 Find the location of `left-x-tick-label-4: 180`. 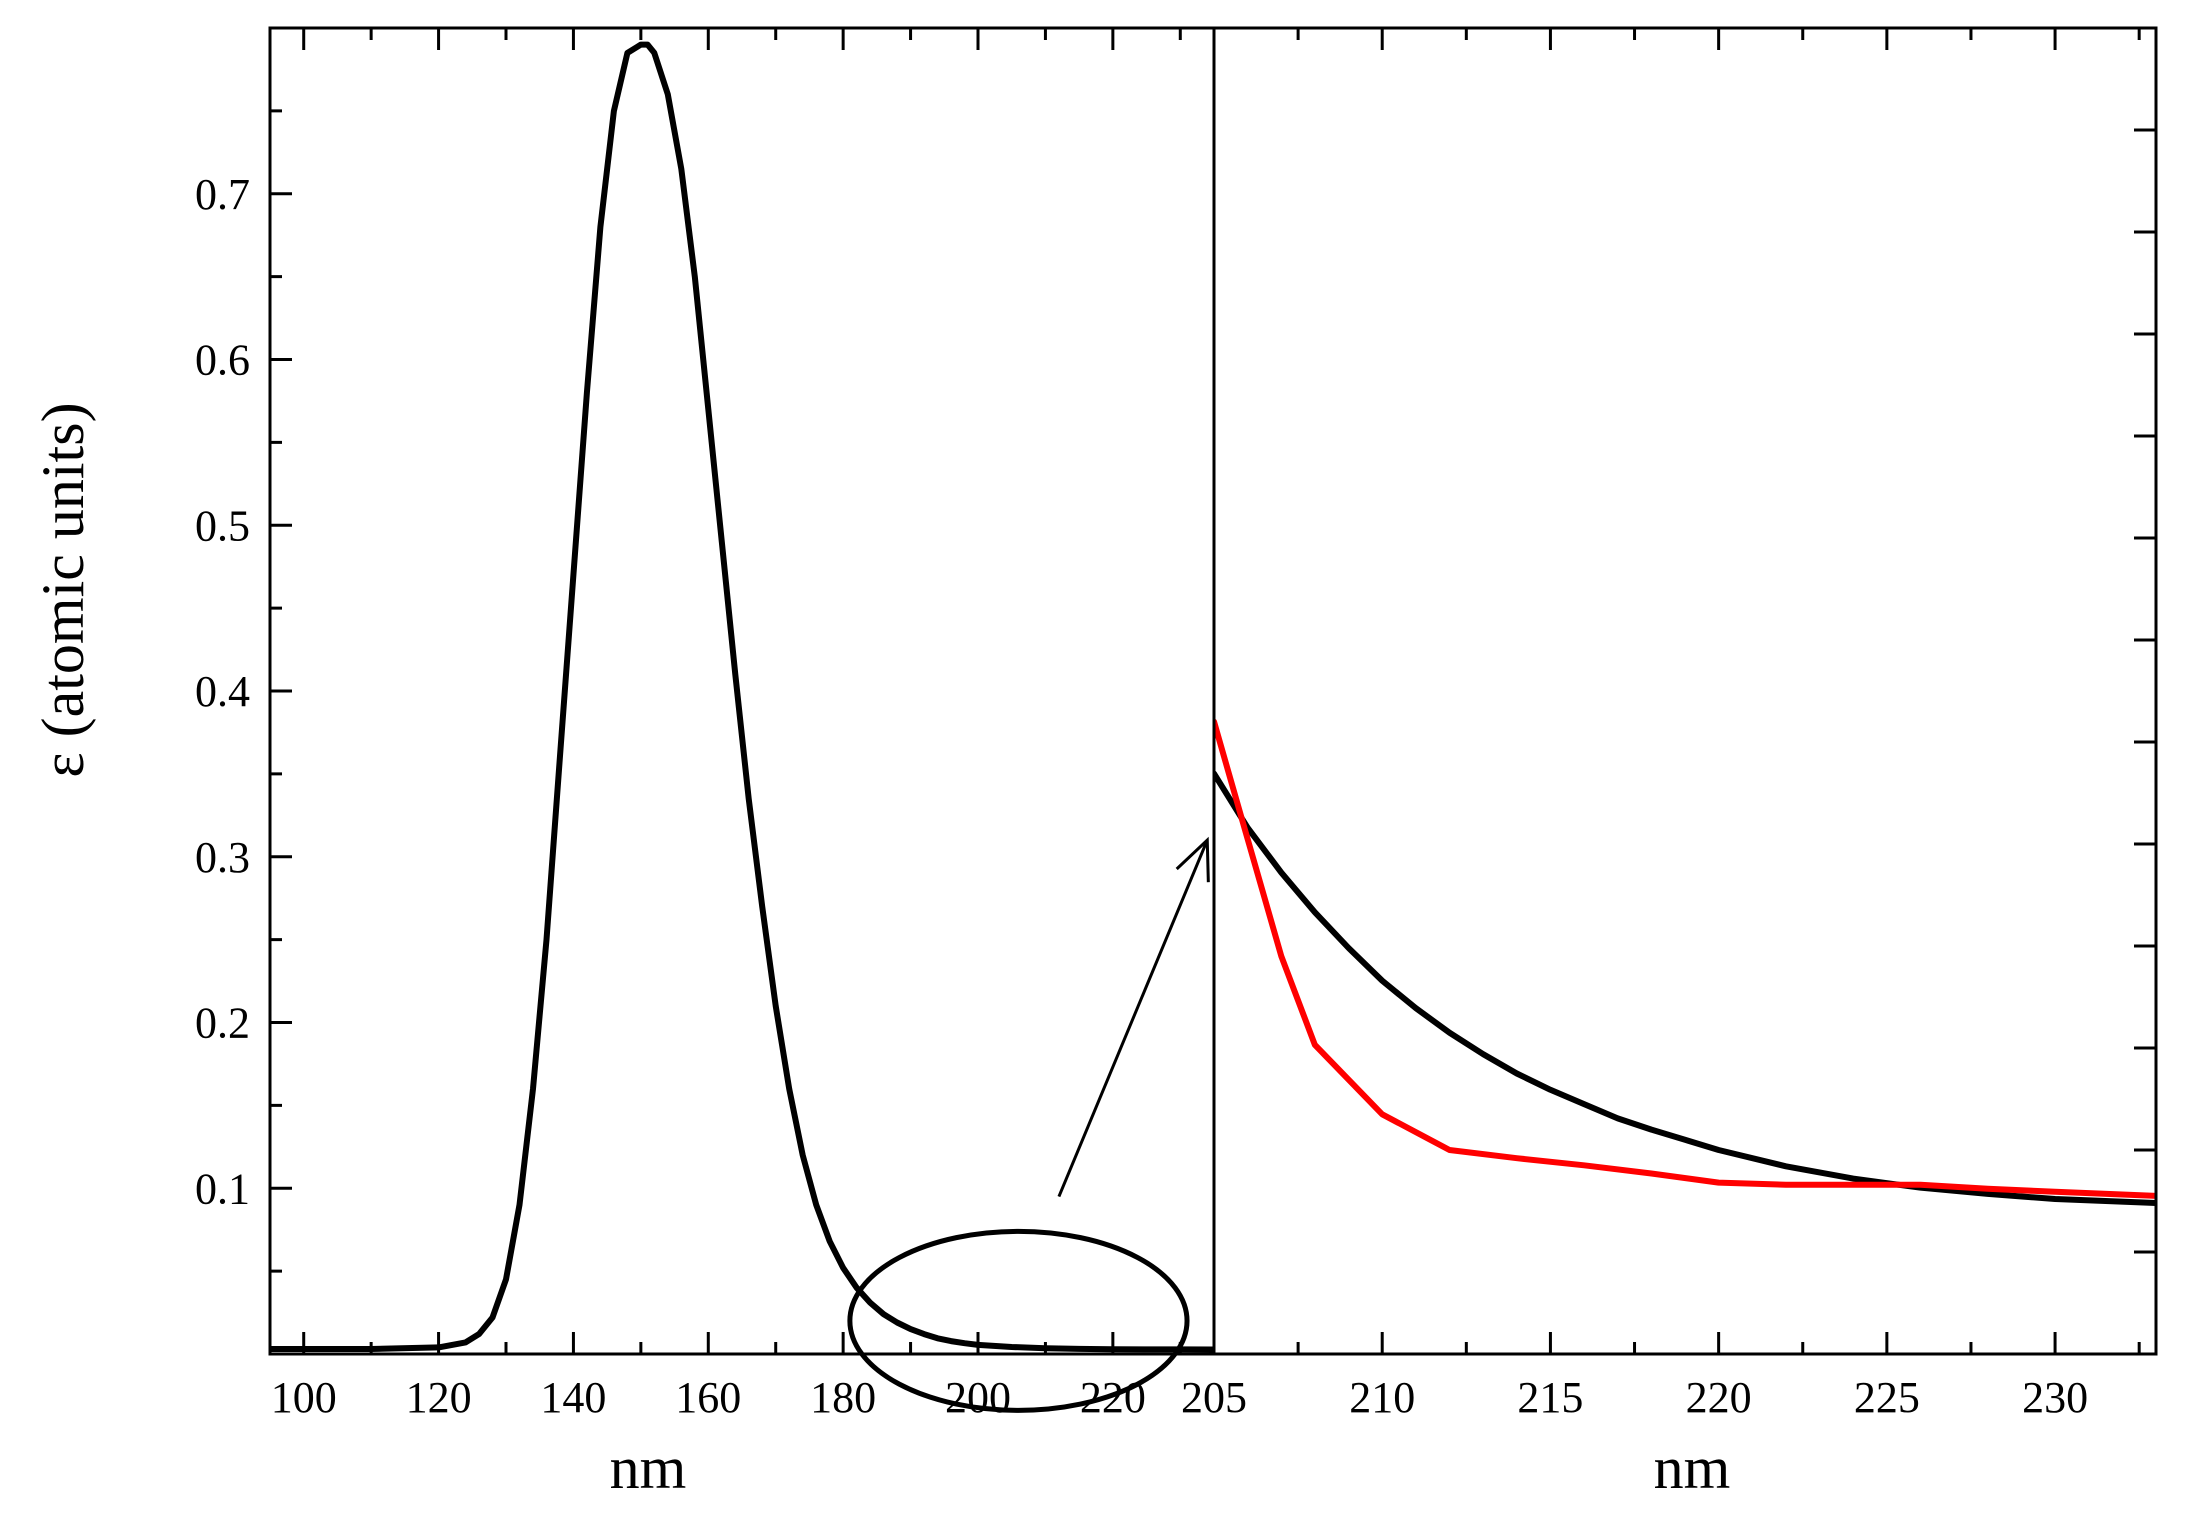

left-x-tick-label-4: 180 is located at coordinates (843, 1397).